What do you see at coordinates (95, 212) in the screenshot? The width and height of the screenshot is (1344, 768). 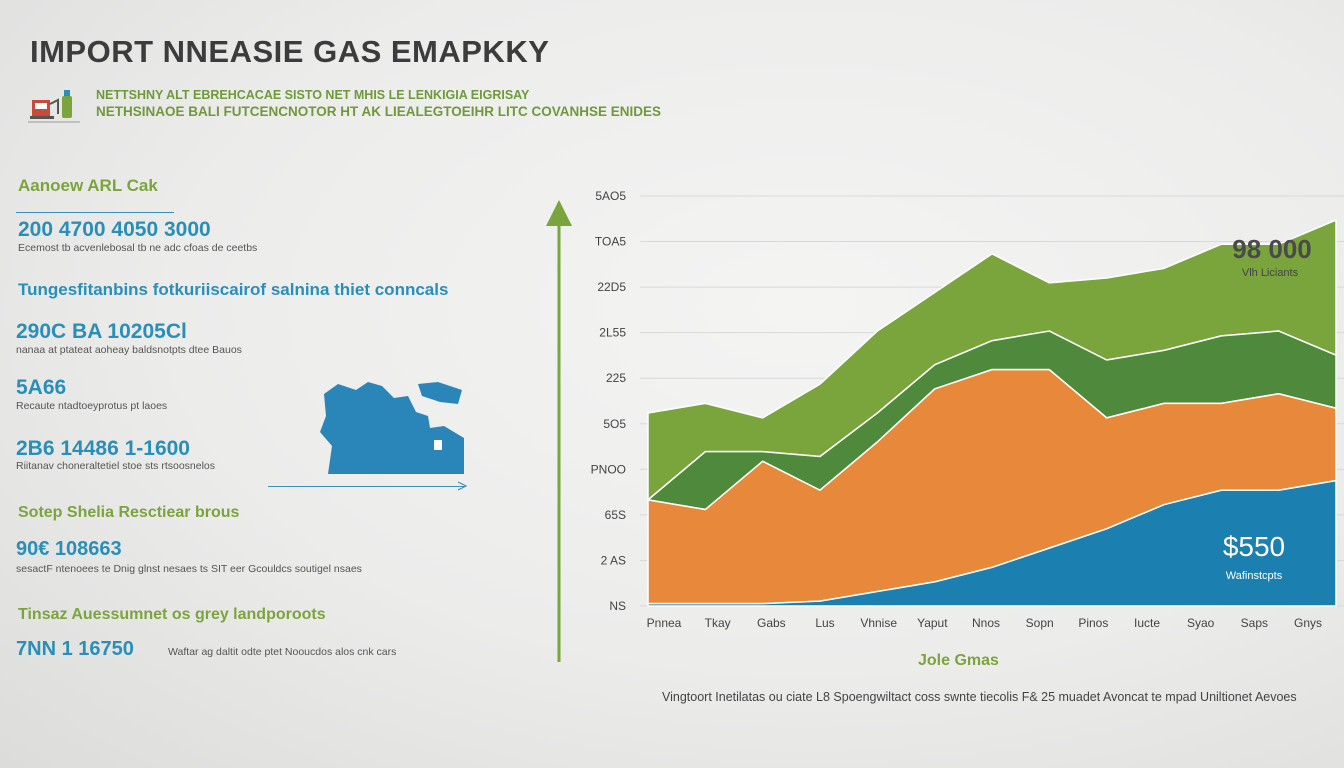 I see `section-divider` at bounding box center [95, 212].